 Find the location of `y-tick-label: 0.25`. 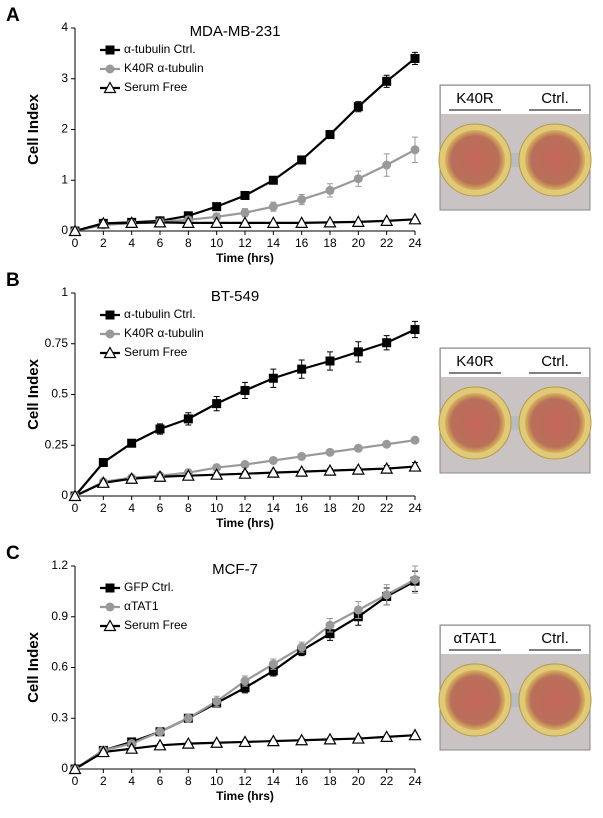

y-tick-label: 0.25 is located at coordinates (57, 444).